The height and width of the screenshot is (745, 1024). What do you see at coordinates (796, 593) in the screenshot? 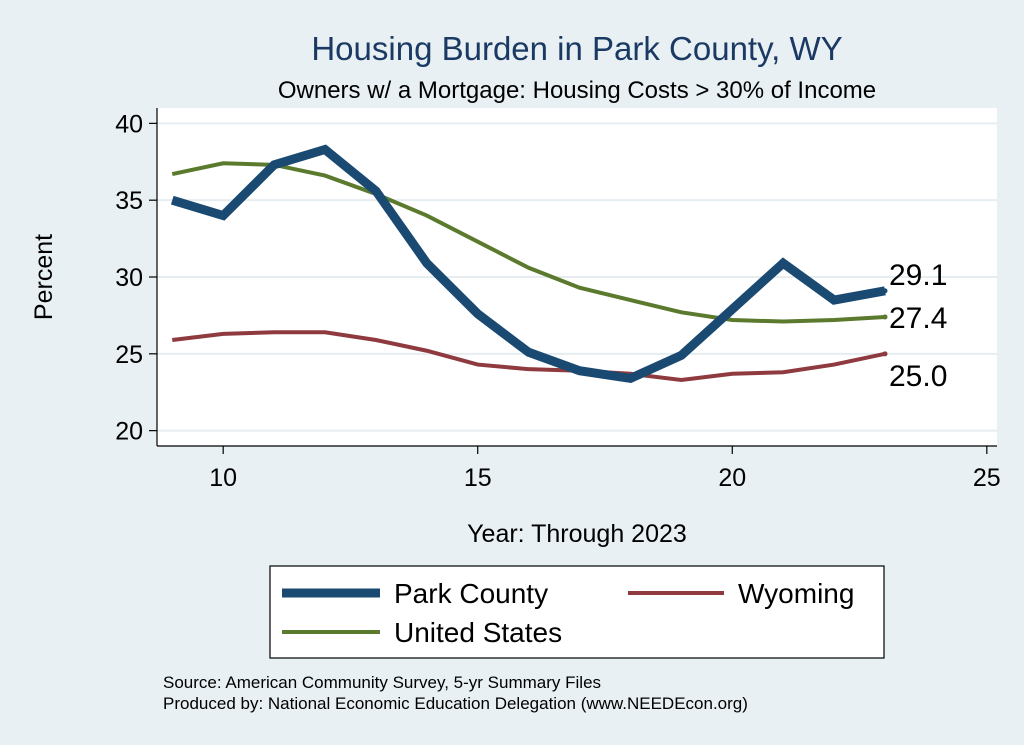
I see `legend-label-wyoming: Wyoming` at bounding box center [796, 593].